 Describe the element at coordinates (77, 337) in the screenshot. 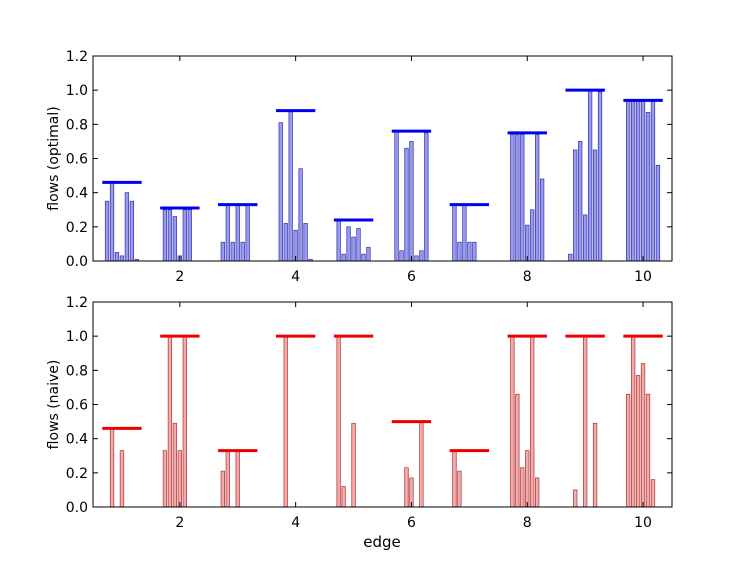

I see `y-tick-label: 1.0` at that location.